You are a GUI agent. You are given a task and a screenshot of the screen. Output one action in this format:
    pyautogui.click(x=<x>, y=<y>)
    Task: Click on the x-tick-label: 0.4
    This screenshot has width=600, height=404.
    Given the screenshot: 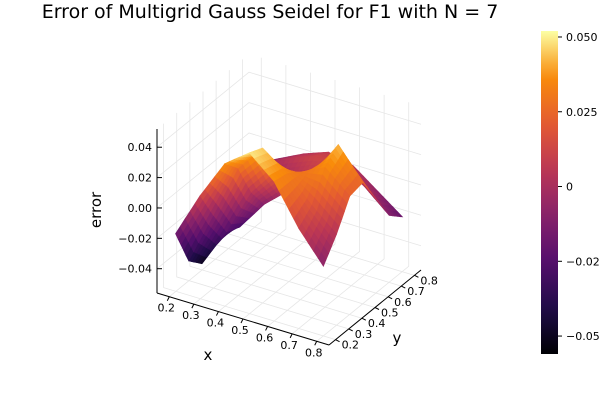 What is the action you would take?
    pyautogui.click(x=216, y=323)
    